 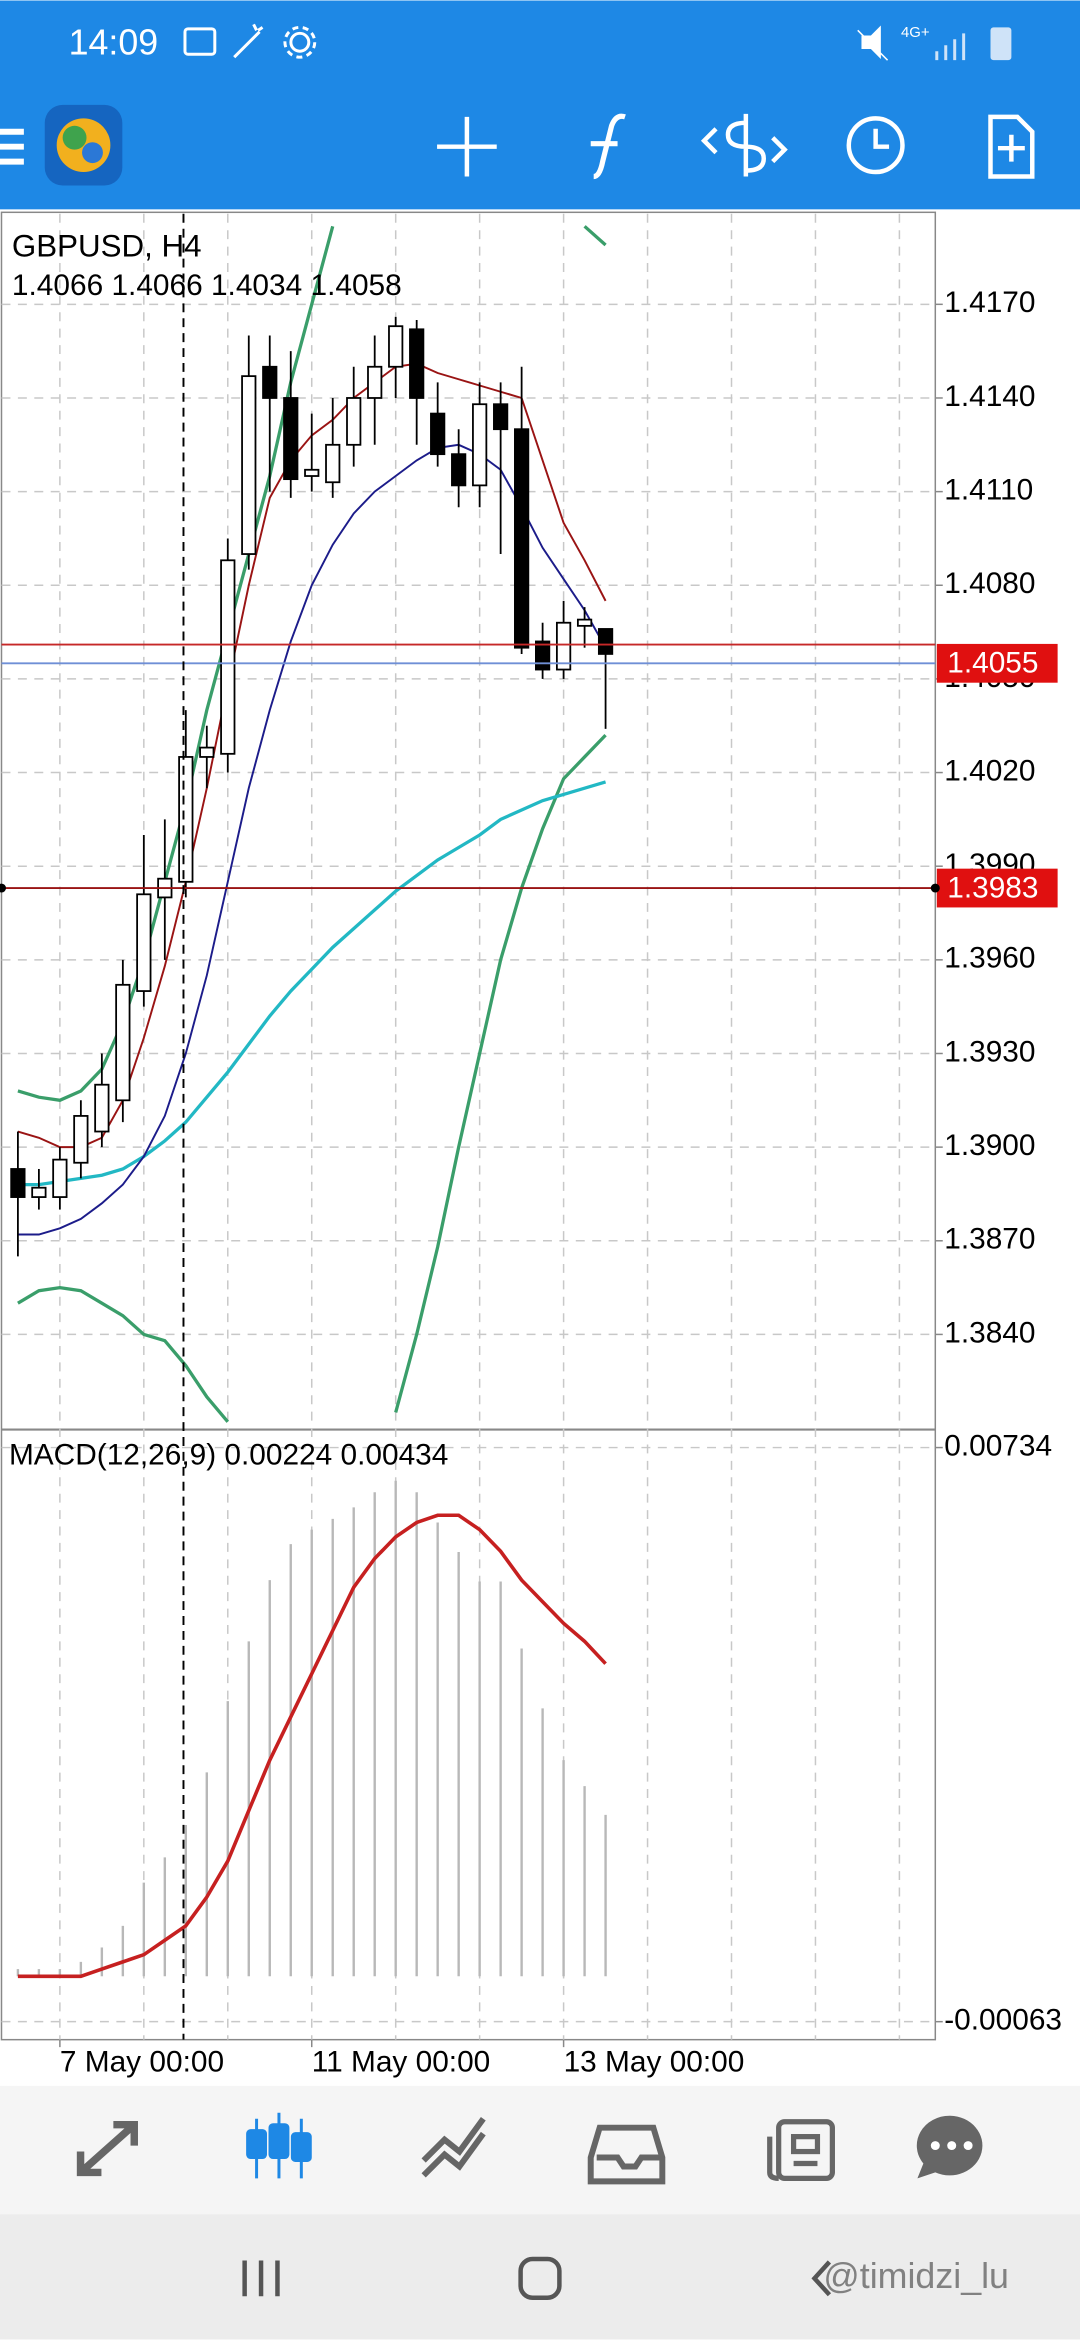 What do you see at coordinates (949, 2147) in the screenshot?
I see `chat-tab` at bounding box center [949, 2147].